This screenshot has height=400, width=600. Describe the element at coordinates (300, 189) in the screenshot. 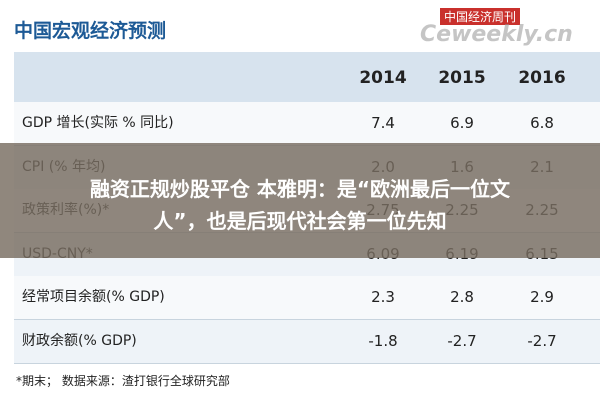

I see `overlay-text: 融资正规炒股平仓 本雅明：是“欧洲最后一位文` at that location.